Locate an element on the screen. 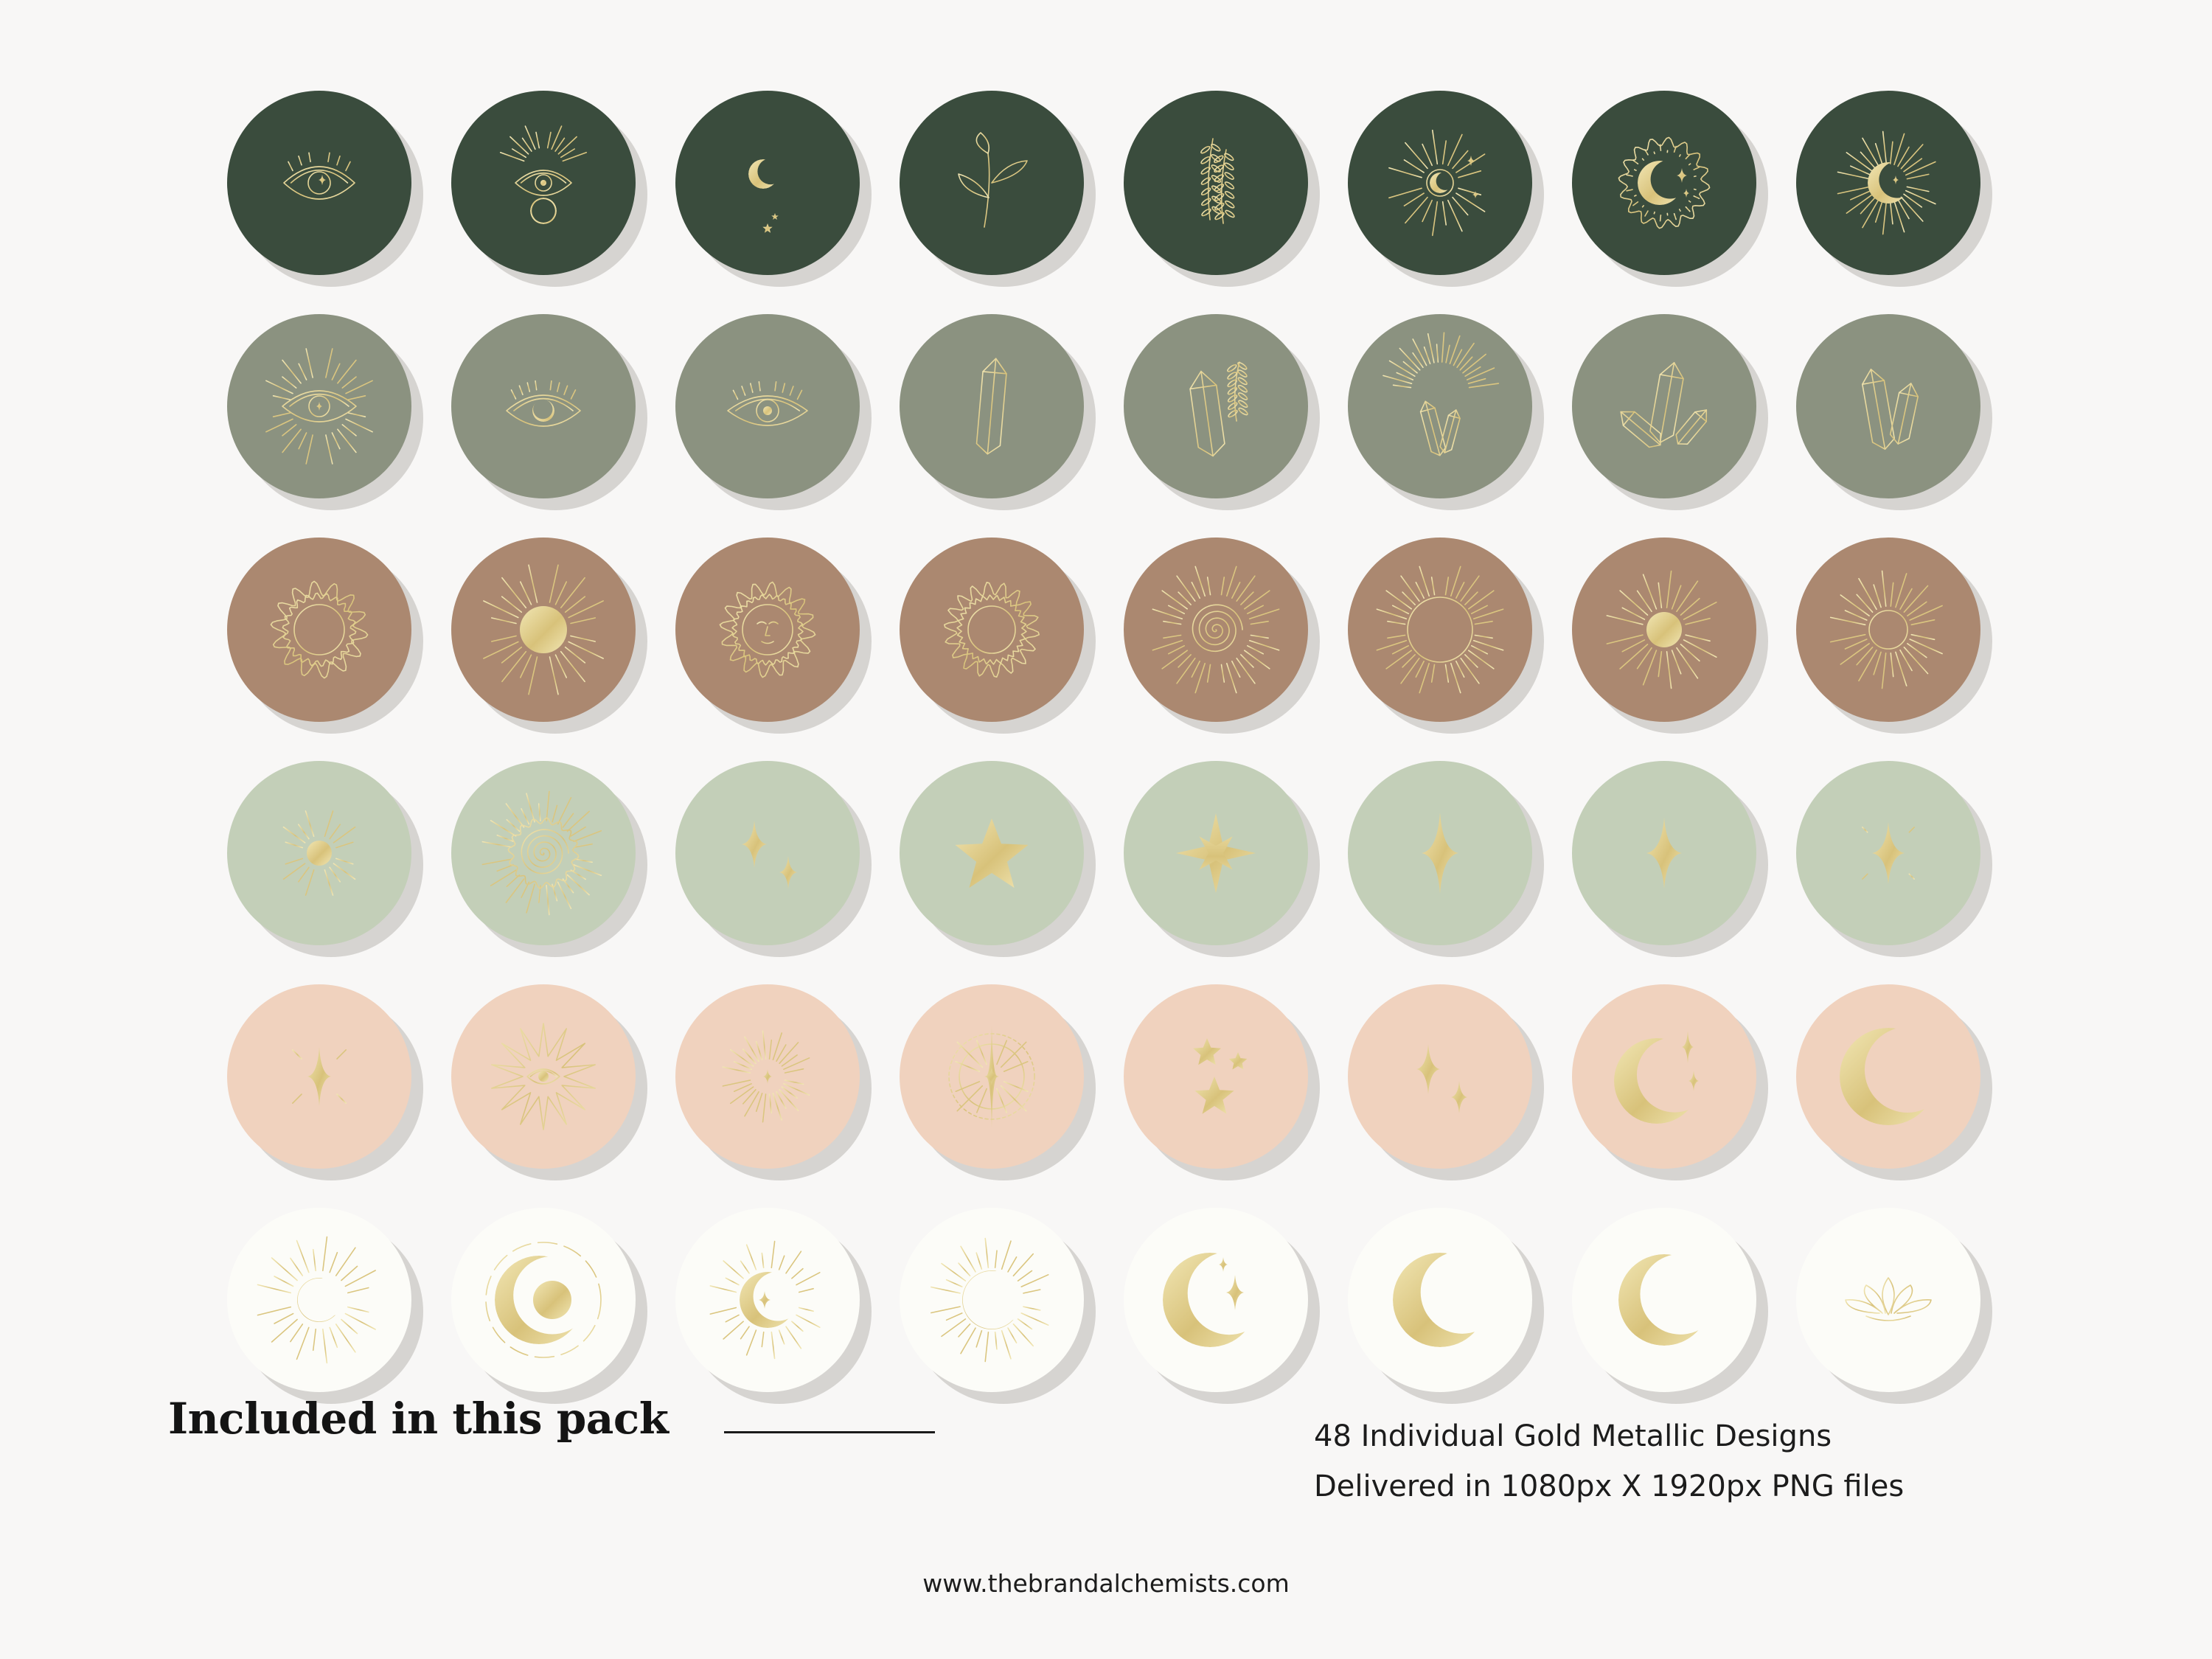  double-sparkle-icon is located at coordinates (1441, 1078).